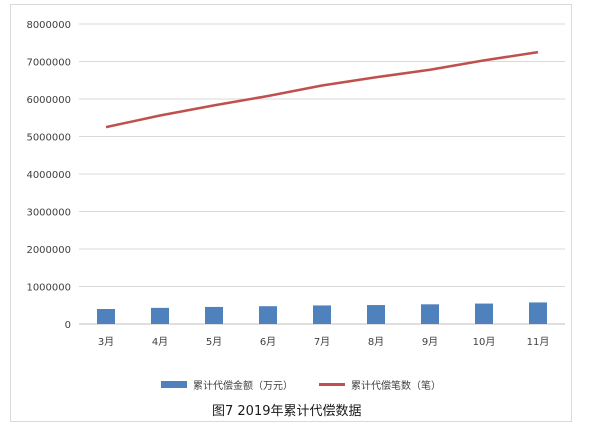 Image resolution: width=604 pixels, height=447 pixels. What do you see at coordinates (322, 89) in the screenshot?
I see `series-line` at bounding box center [322, 89].